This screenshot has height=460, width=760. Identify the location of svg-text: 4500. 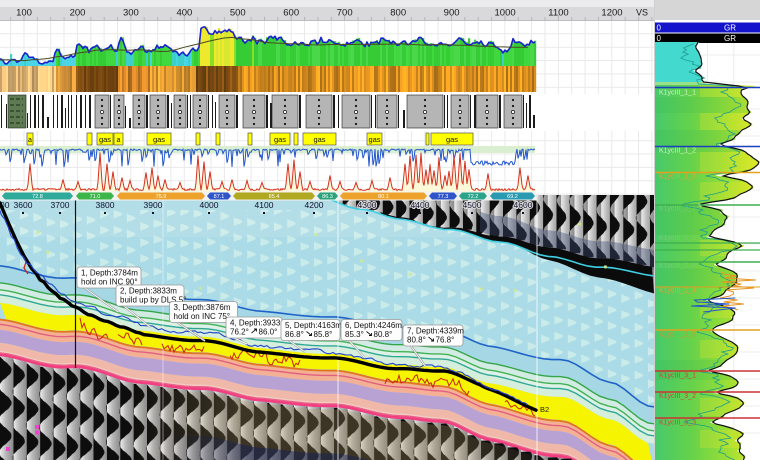
(472, 205).